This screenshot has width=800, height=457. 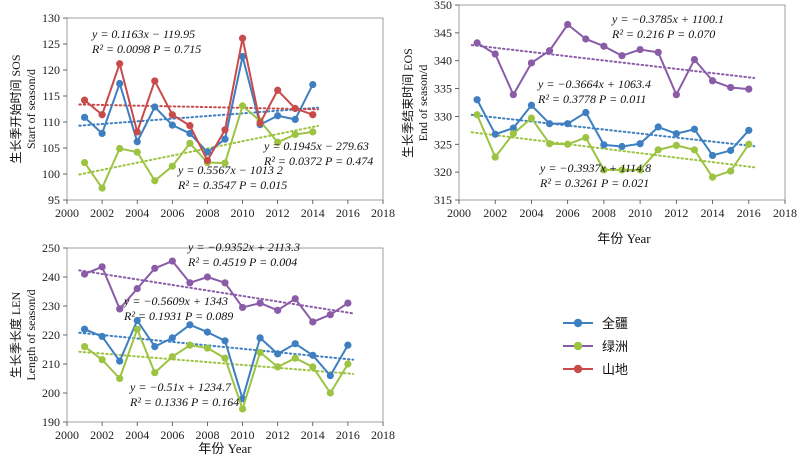 What do you see at coordinates (348, 435) in the screenshot?
I see `x-tick-label: 2016` at bounding box center [348, 435].